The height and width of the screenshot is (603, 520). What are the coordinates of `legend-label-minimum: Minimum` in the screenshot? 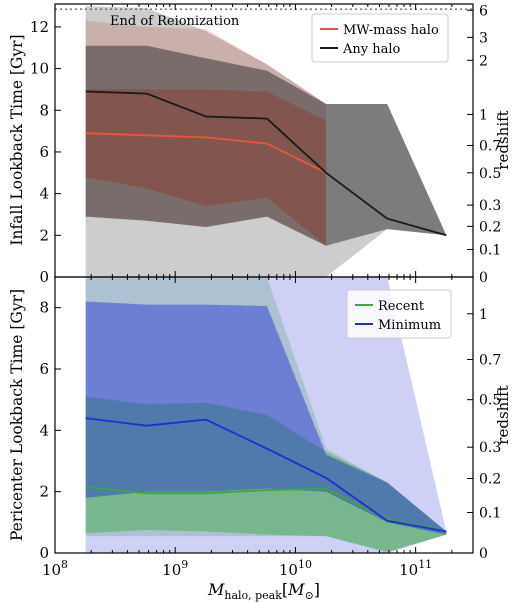 It's located at (409, 325).